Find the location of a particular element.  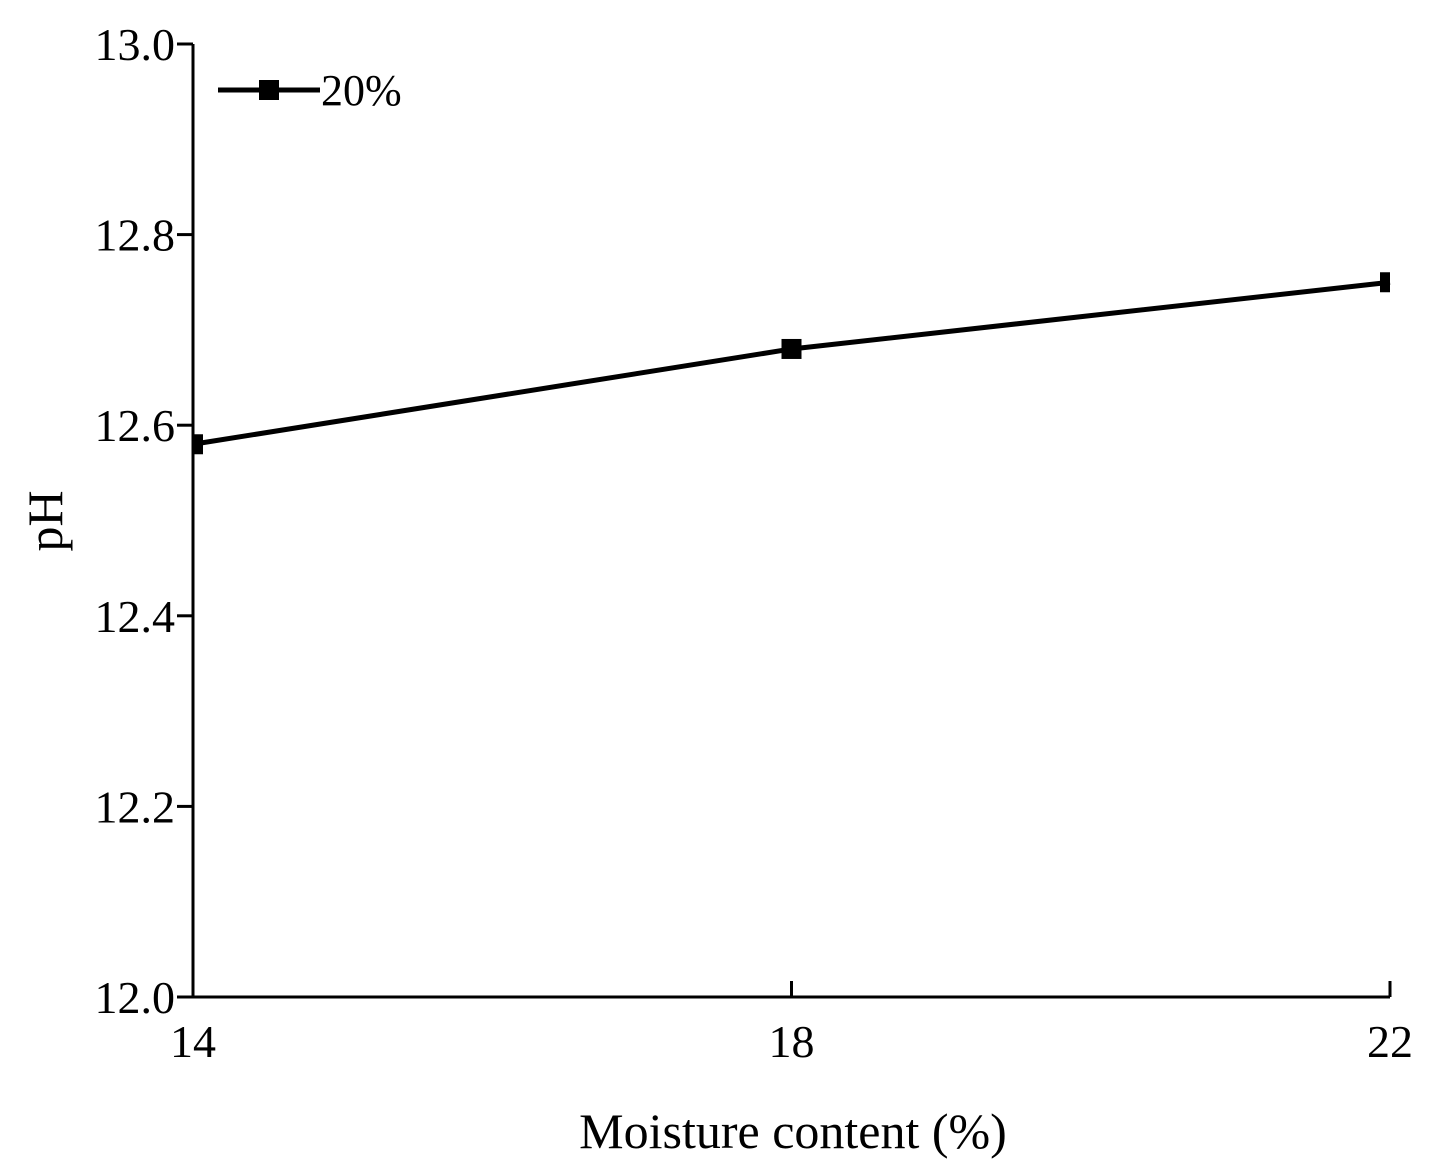

x-axis-ticks: 14 18 22 is located at coordinates (791, 1024).